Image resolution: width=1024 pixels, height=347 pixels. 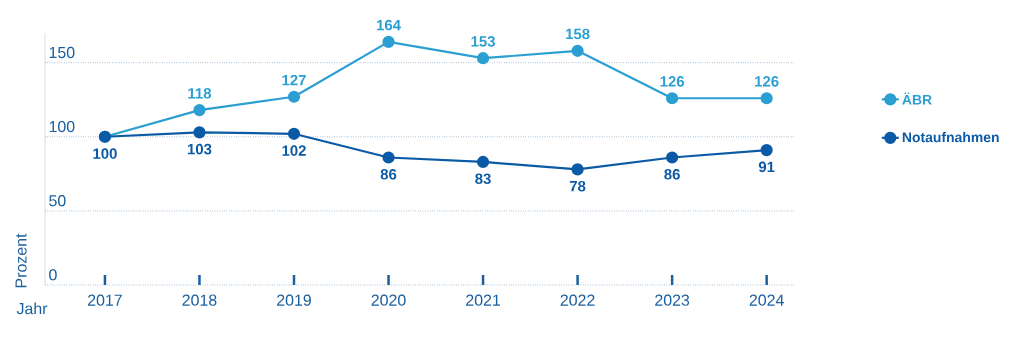 What do you see at coordinates (578, 34) in the screenshot?
I see `data-label: 158` at bounding box center [578, 34].